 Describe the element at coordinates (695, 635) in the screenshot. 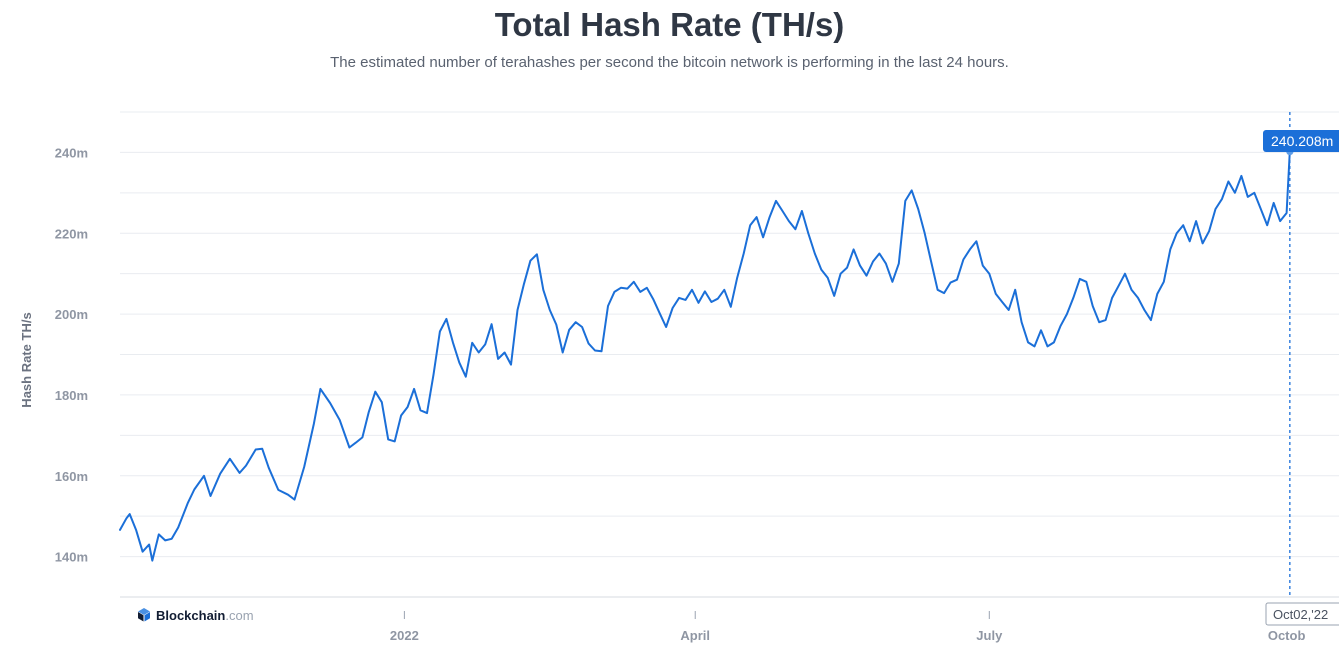

I see `x-tick-label: April` at that location.